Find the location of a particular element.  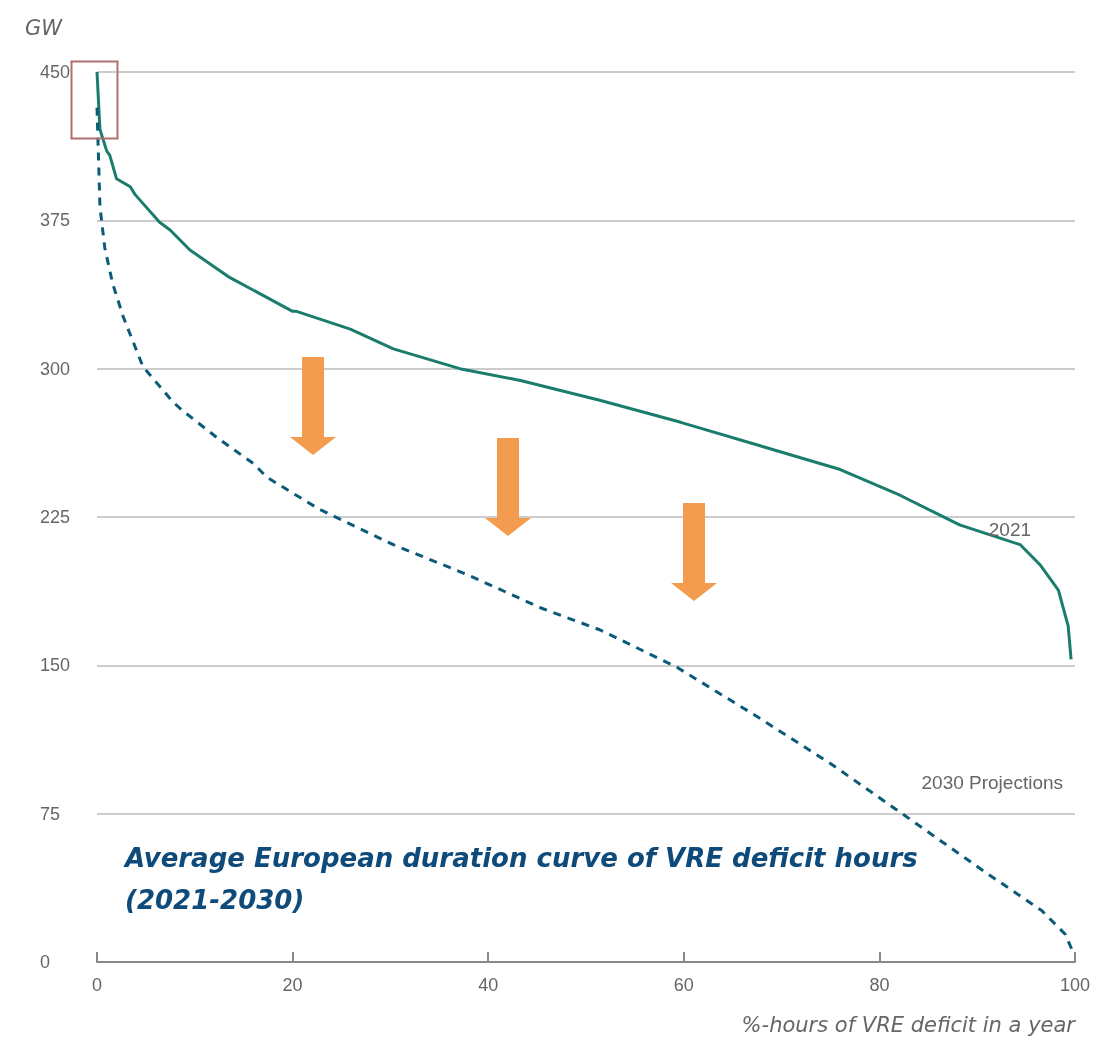

text: Average European duration curve of VRE deficit hours (2021-2030) is located at coordinates (525, 879).